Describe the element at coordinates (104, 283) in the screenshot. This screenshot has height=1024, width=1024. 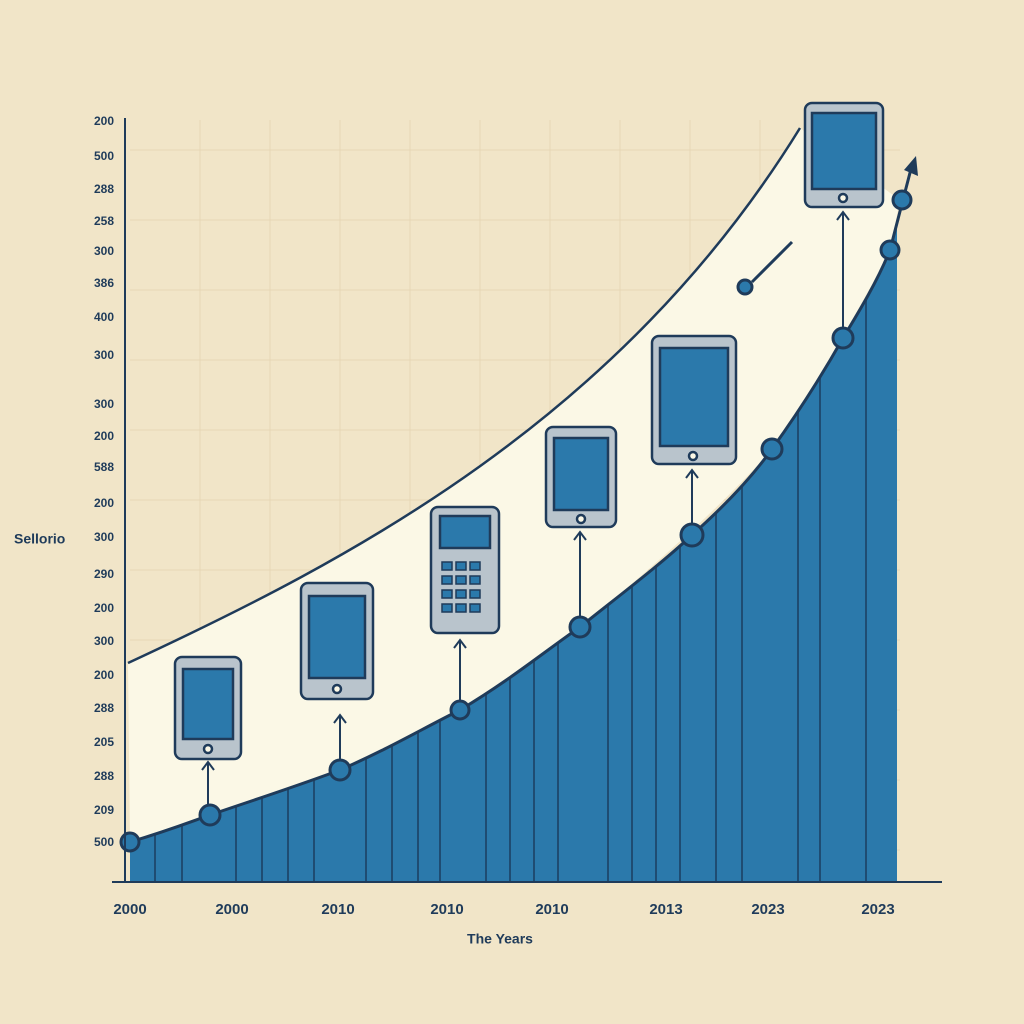
I see `y-tick-label: 386` at that location.